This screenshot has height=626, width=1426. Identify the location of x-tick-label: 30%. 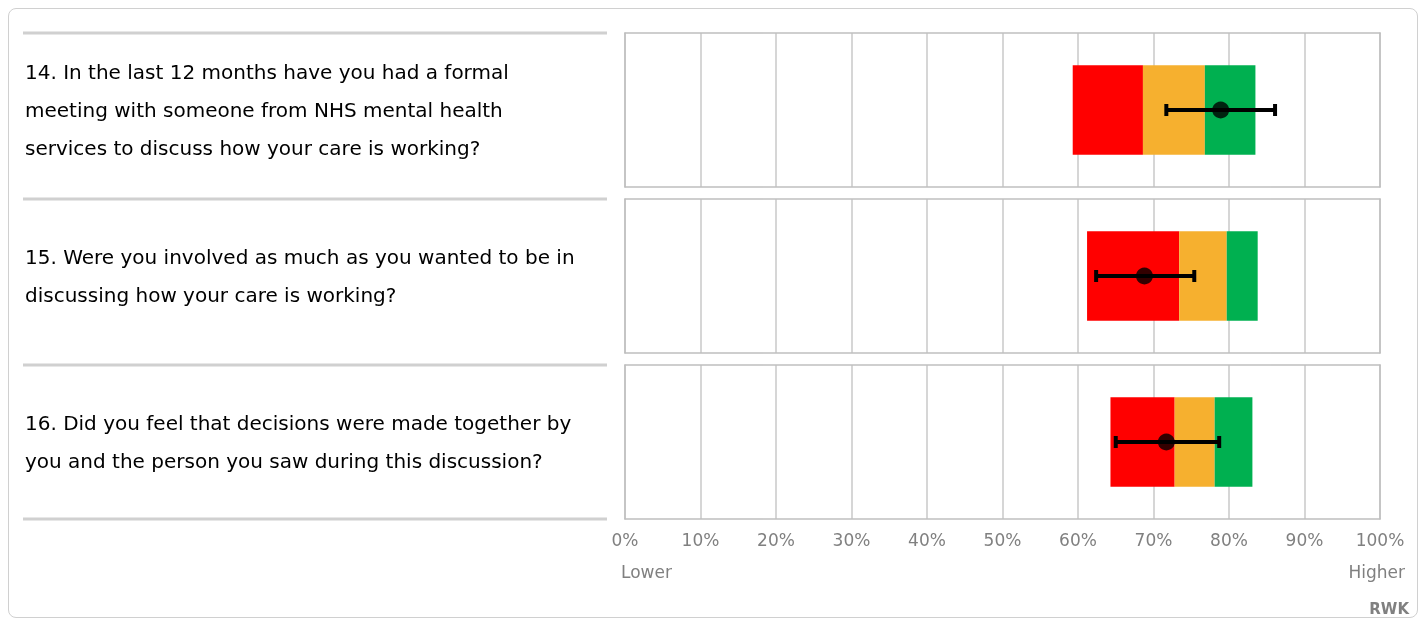
(851, 539).